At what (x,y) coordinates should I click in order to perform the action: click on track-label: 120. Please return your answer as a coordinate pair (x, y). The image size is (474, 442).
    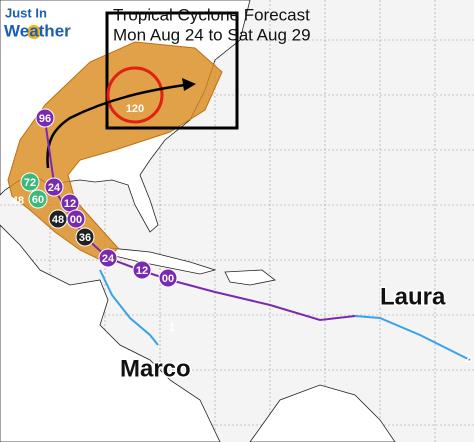
    Looking at the image, I should click on (135, 109).